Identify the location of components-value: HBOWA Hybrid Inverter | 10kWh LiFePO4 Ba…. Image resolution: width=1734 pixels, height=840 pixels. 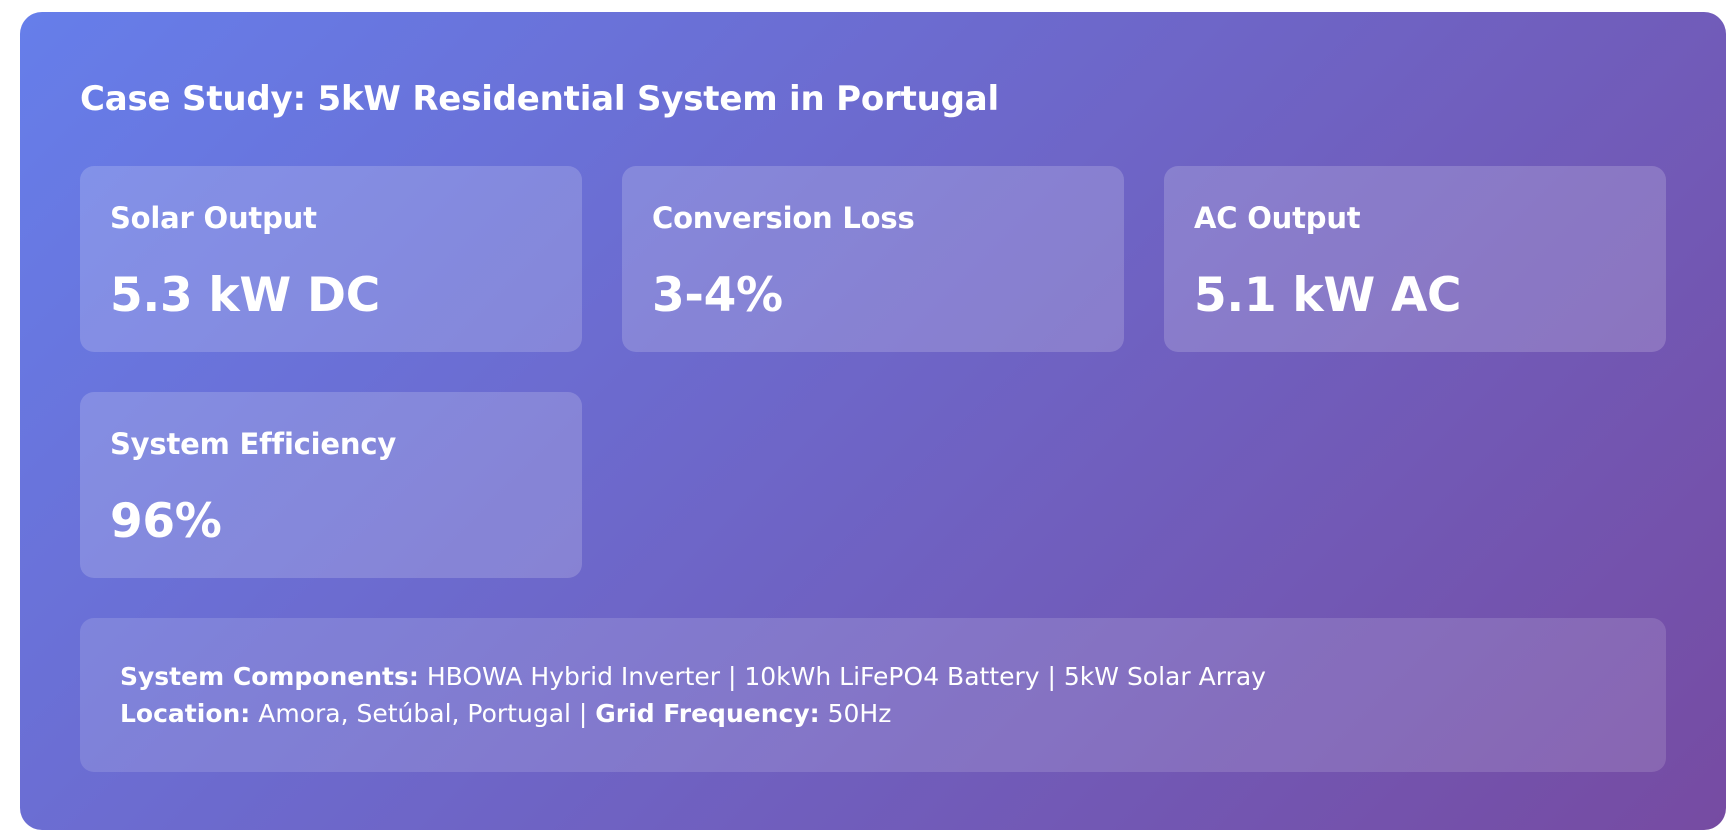
(846, 676).